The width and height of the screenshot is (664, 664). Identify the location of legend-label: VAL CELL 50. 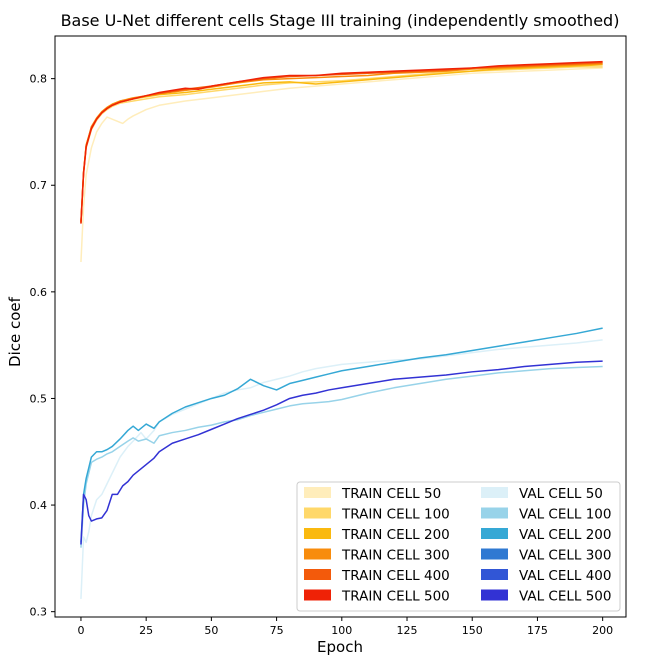
(561, 494).